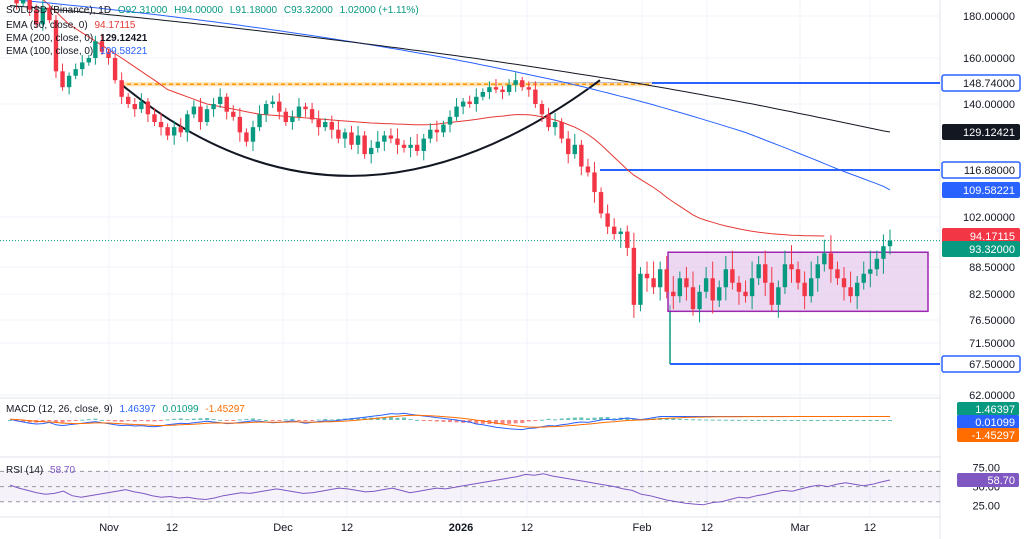 The width and height of the screenshot is (1024, 539). I want to click on symbol-name: SOLUSD (Binance), 1D, so click(59, 10).